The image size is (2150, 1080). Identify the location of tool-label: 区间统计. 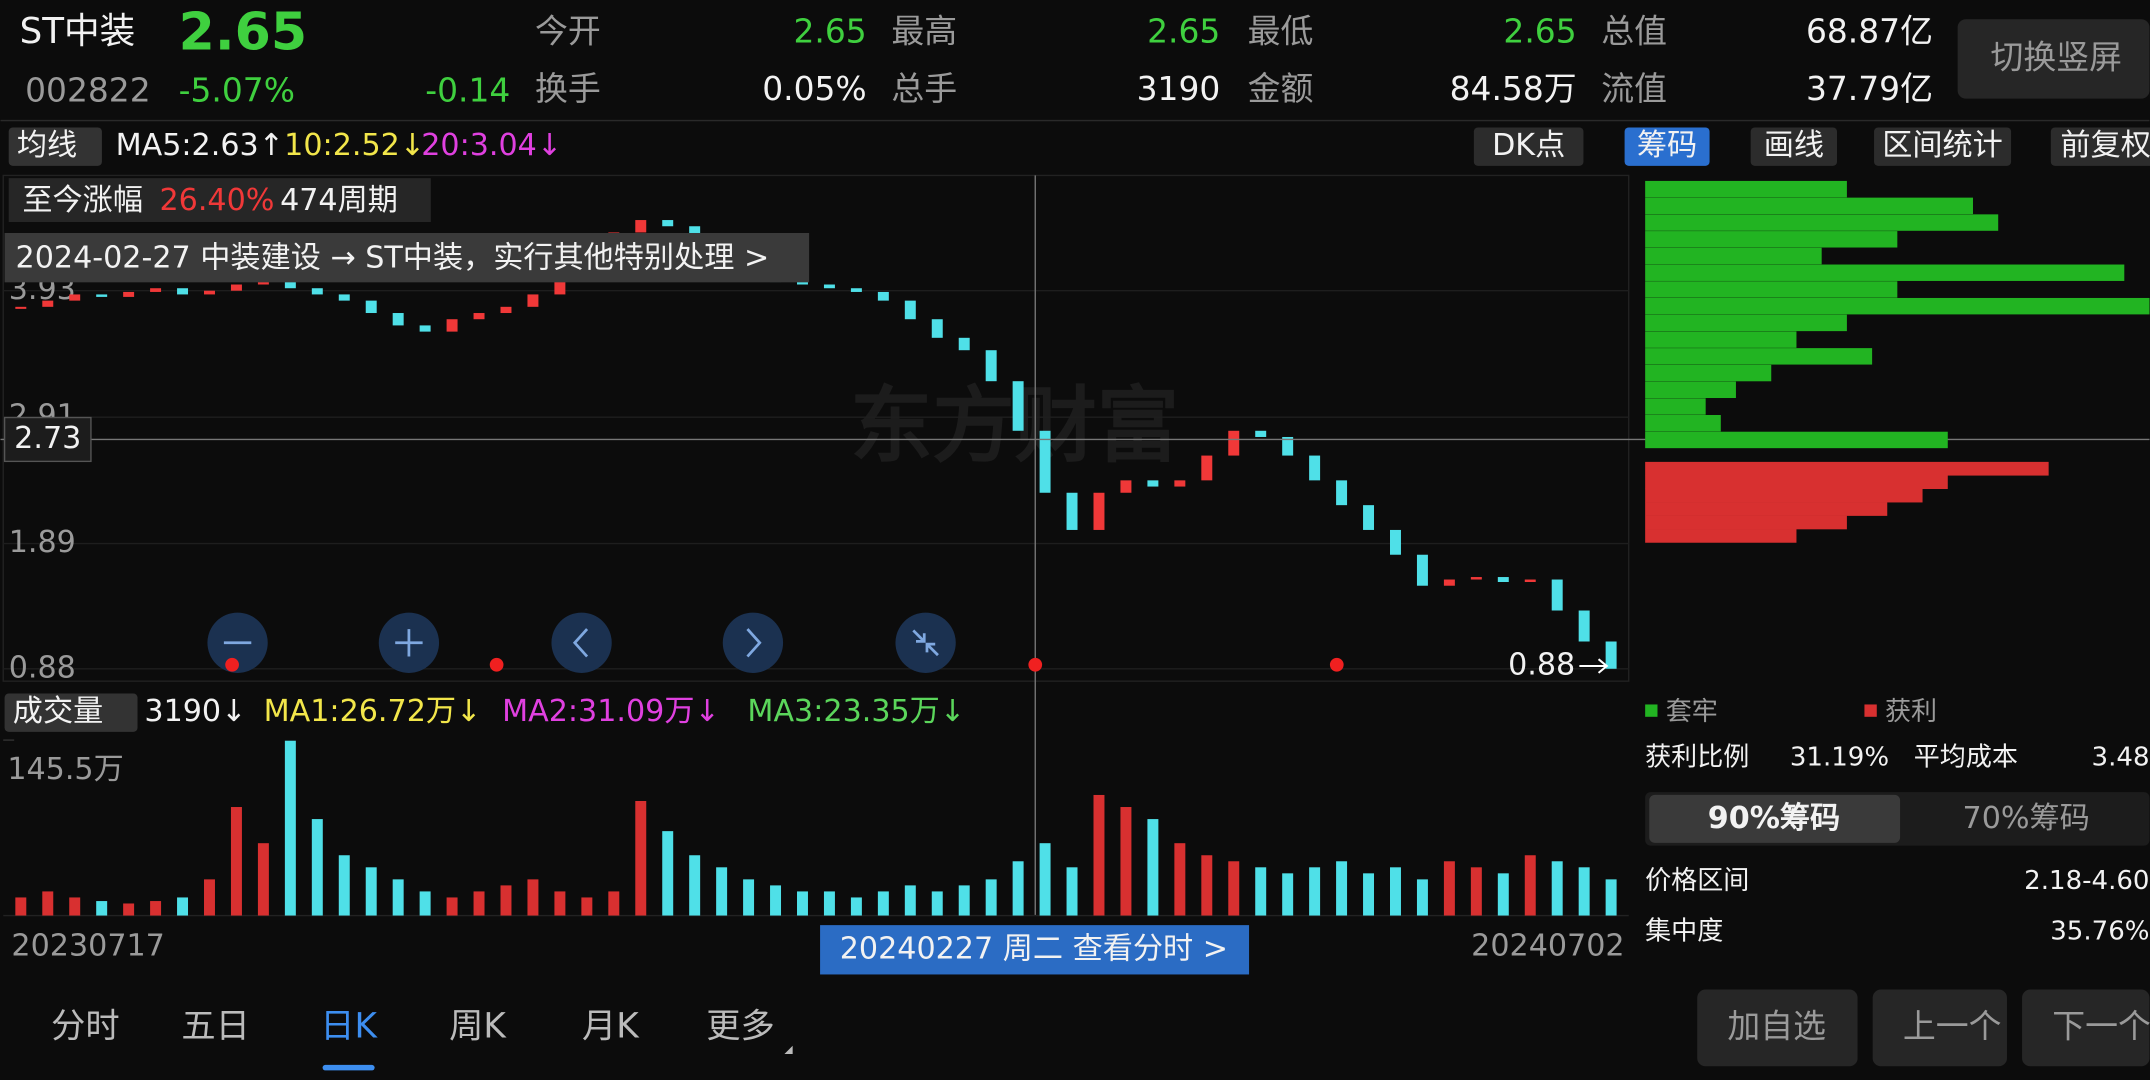
(1942, 145).